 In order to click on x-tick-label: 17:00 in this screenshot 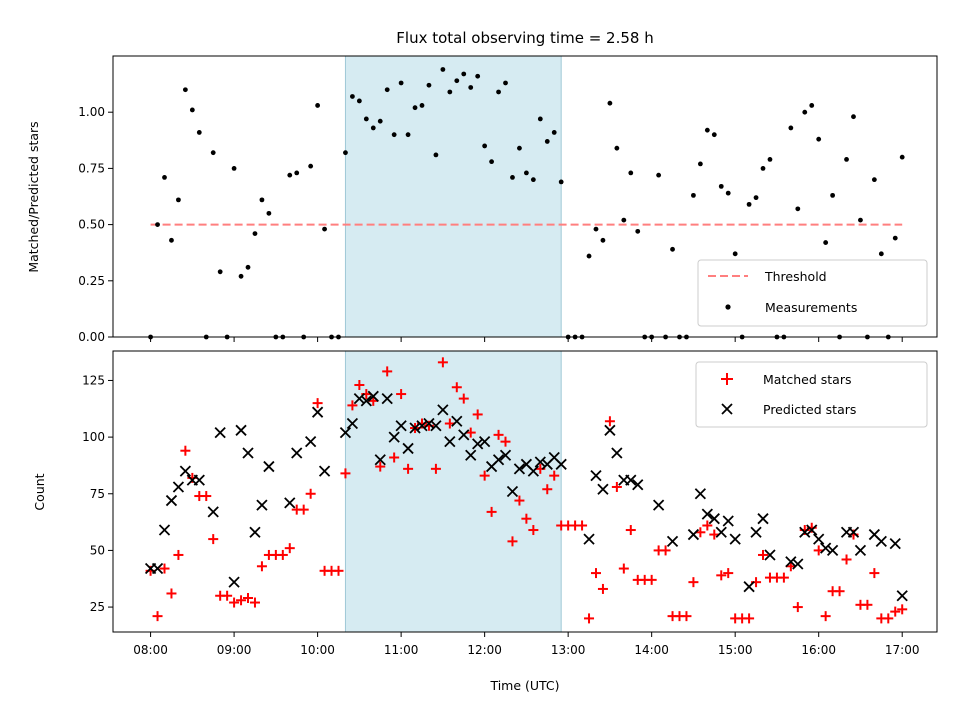, I will do `click(902, 650)`.